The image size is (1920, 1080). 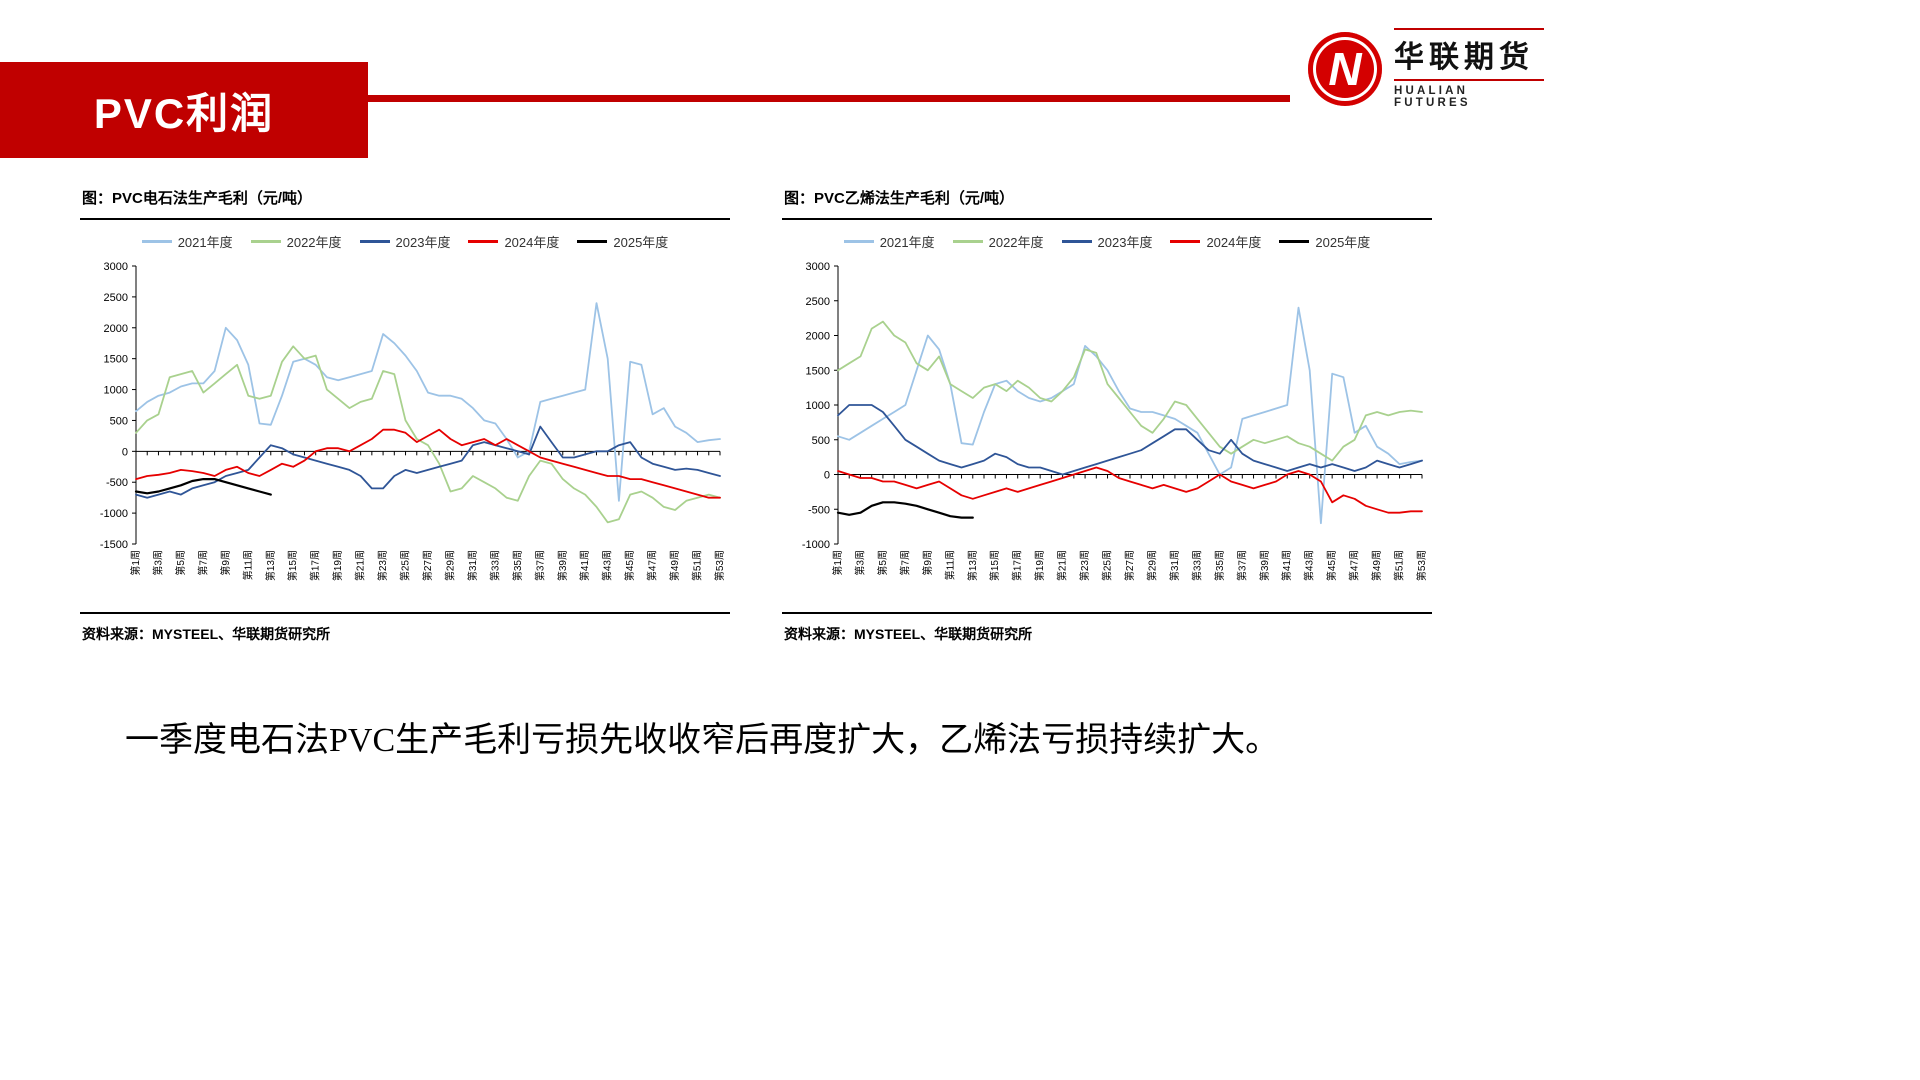 I want to click on x-tick-label: 第53周, so click(x=1421, y=565).